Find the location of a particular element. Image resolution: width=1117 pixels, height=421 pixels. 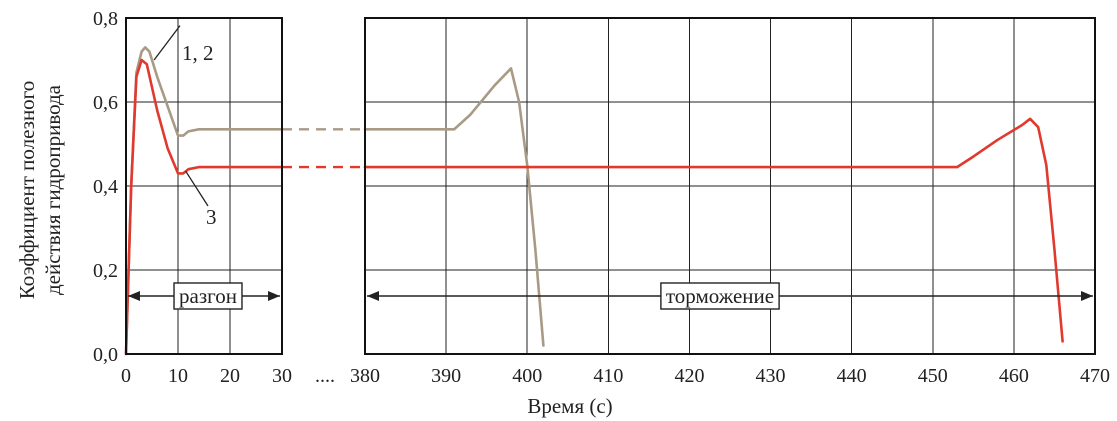

x-tick-label: 20 is located at coordinates (230, 376).